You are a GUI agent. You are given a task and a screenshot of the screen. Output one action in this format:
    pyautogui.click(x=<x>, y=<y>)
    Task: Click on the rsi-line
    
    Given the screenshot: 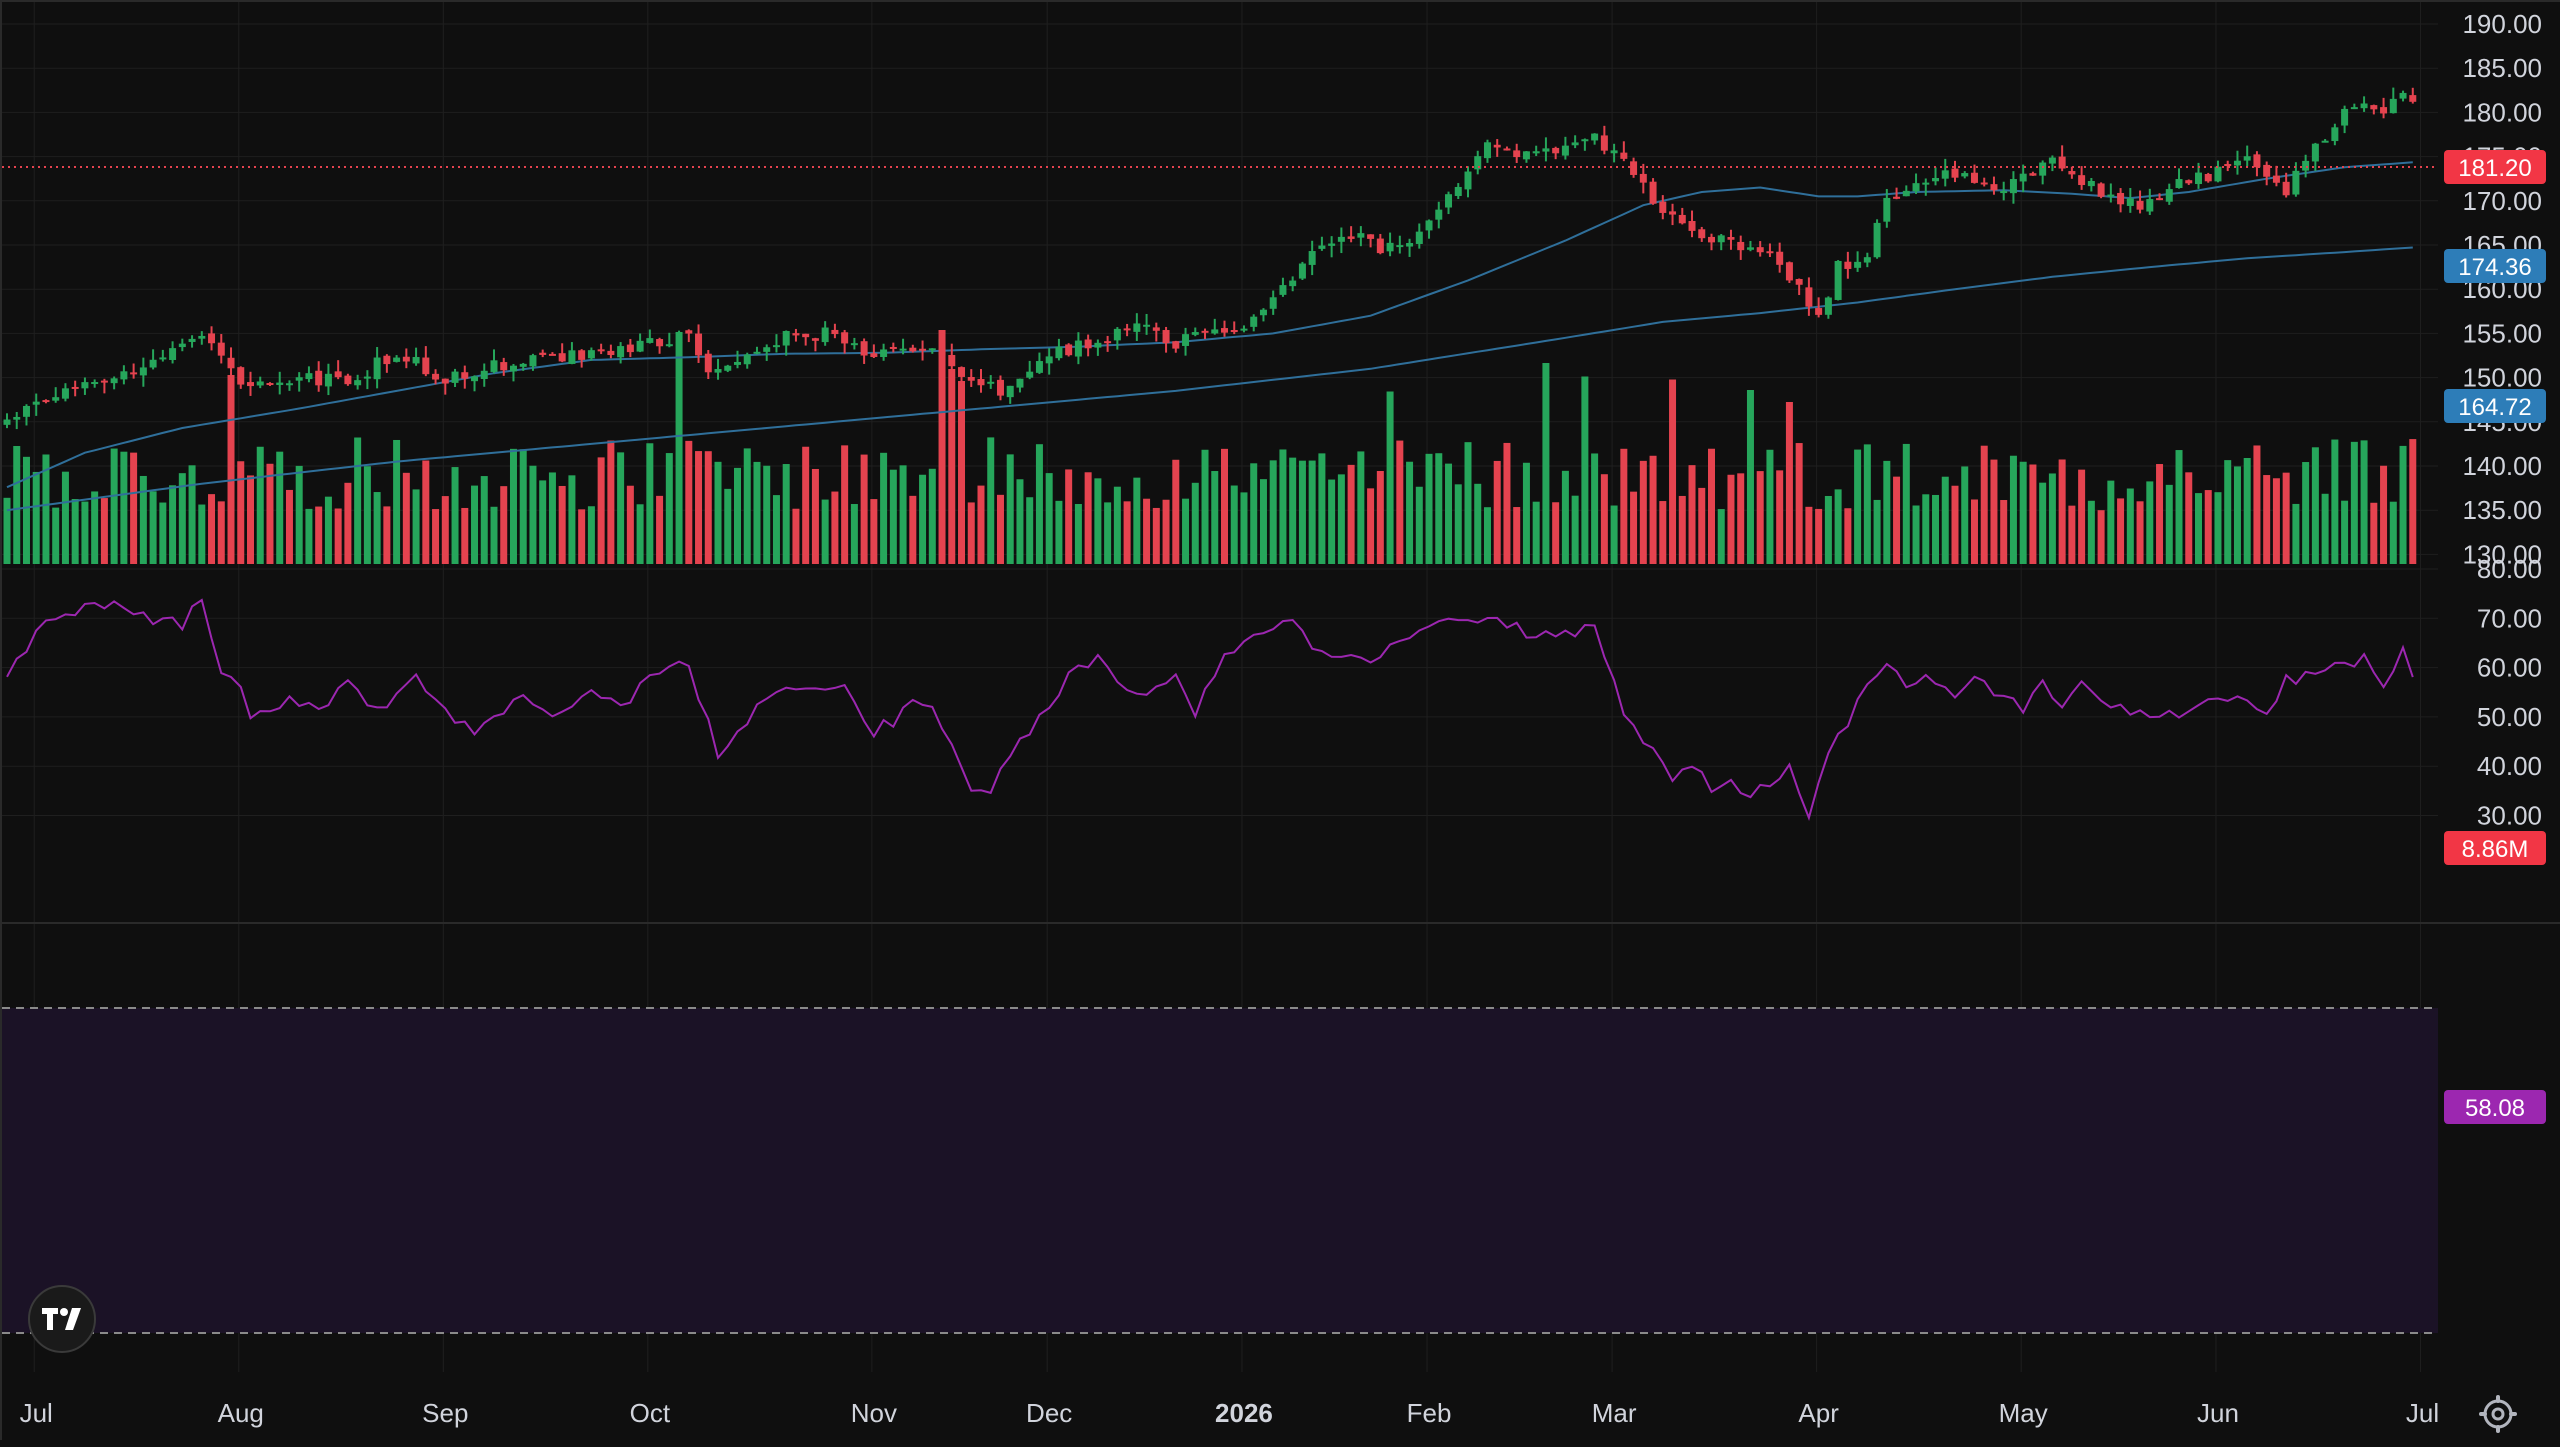 What is the action you would take?
    pyautogui.click(x=1210, y=709)
    